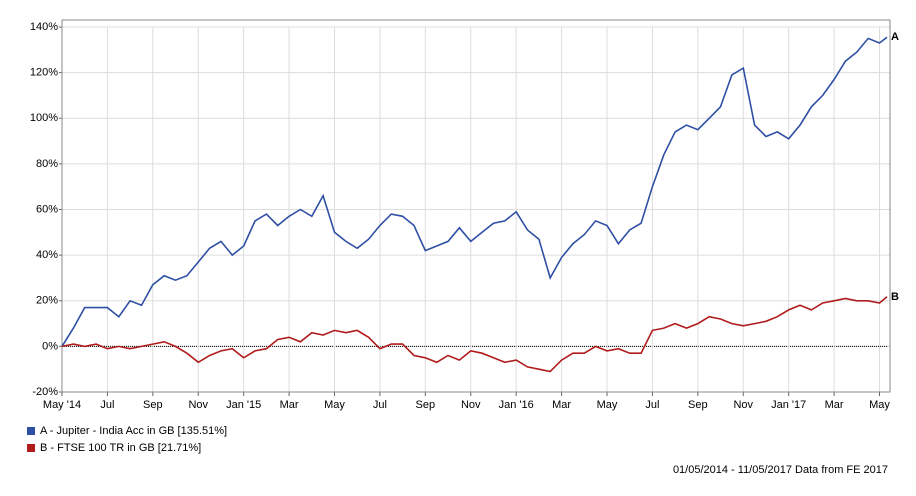  What do you see at coordinates (120, 448) in the screenshot?
I see `legend-label: B - FTSE 100 TR in GB [21.71%]` at bounding box center [120, 448].